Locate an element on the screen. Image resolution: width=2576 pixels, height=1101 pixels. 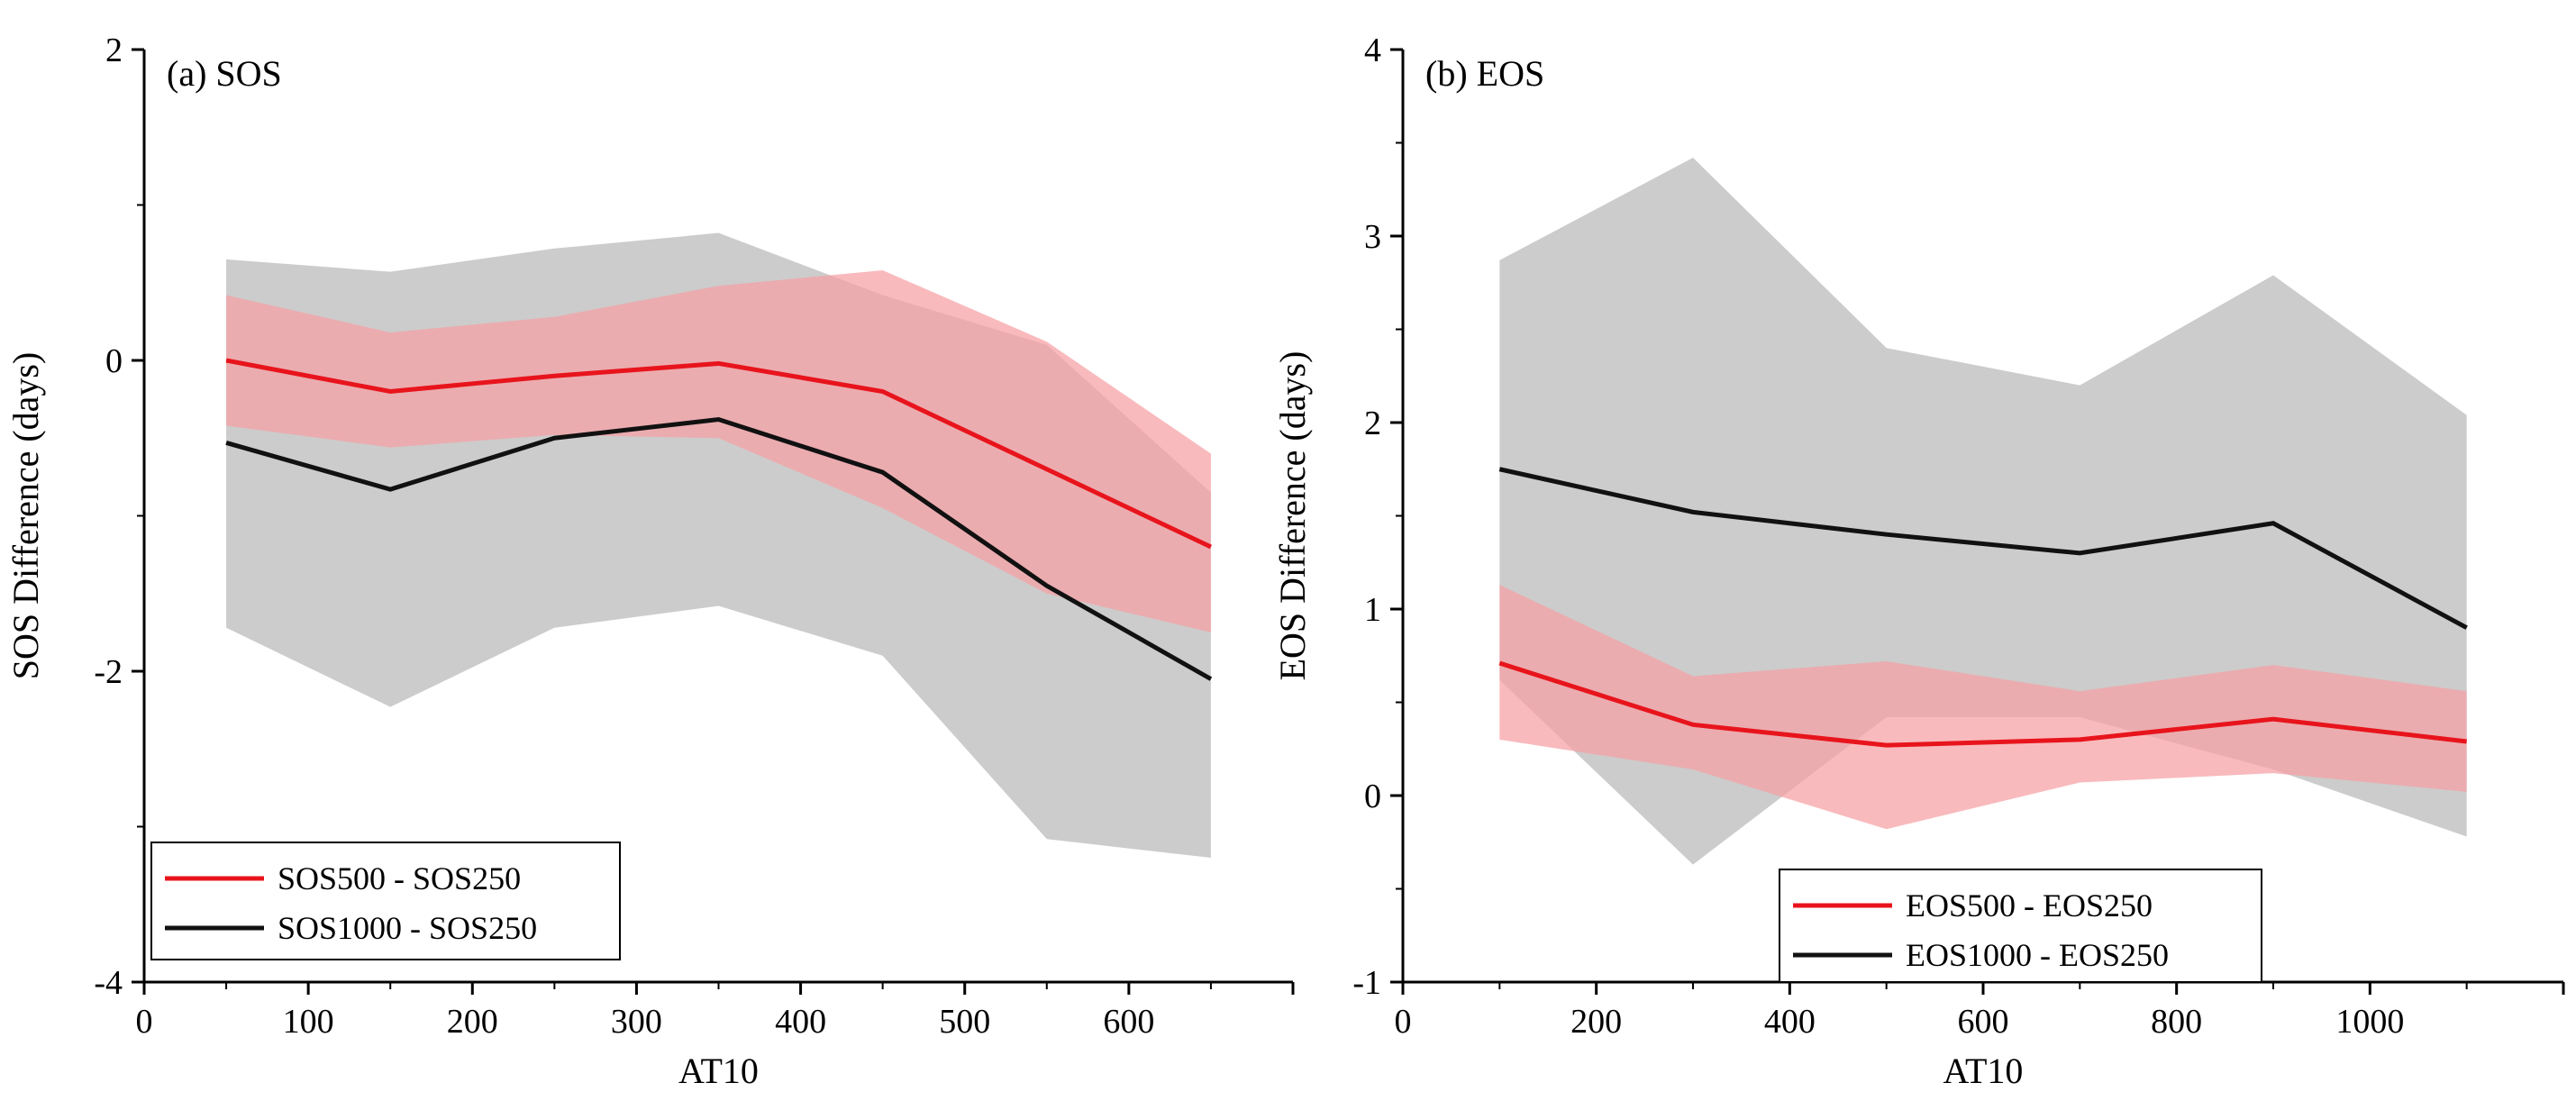
y-tick-label: 4 is located at coordinates (1372, 50).